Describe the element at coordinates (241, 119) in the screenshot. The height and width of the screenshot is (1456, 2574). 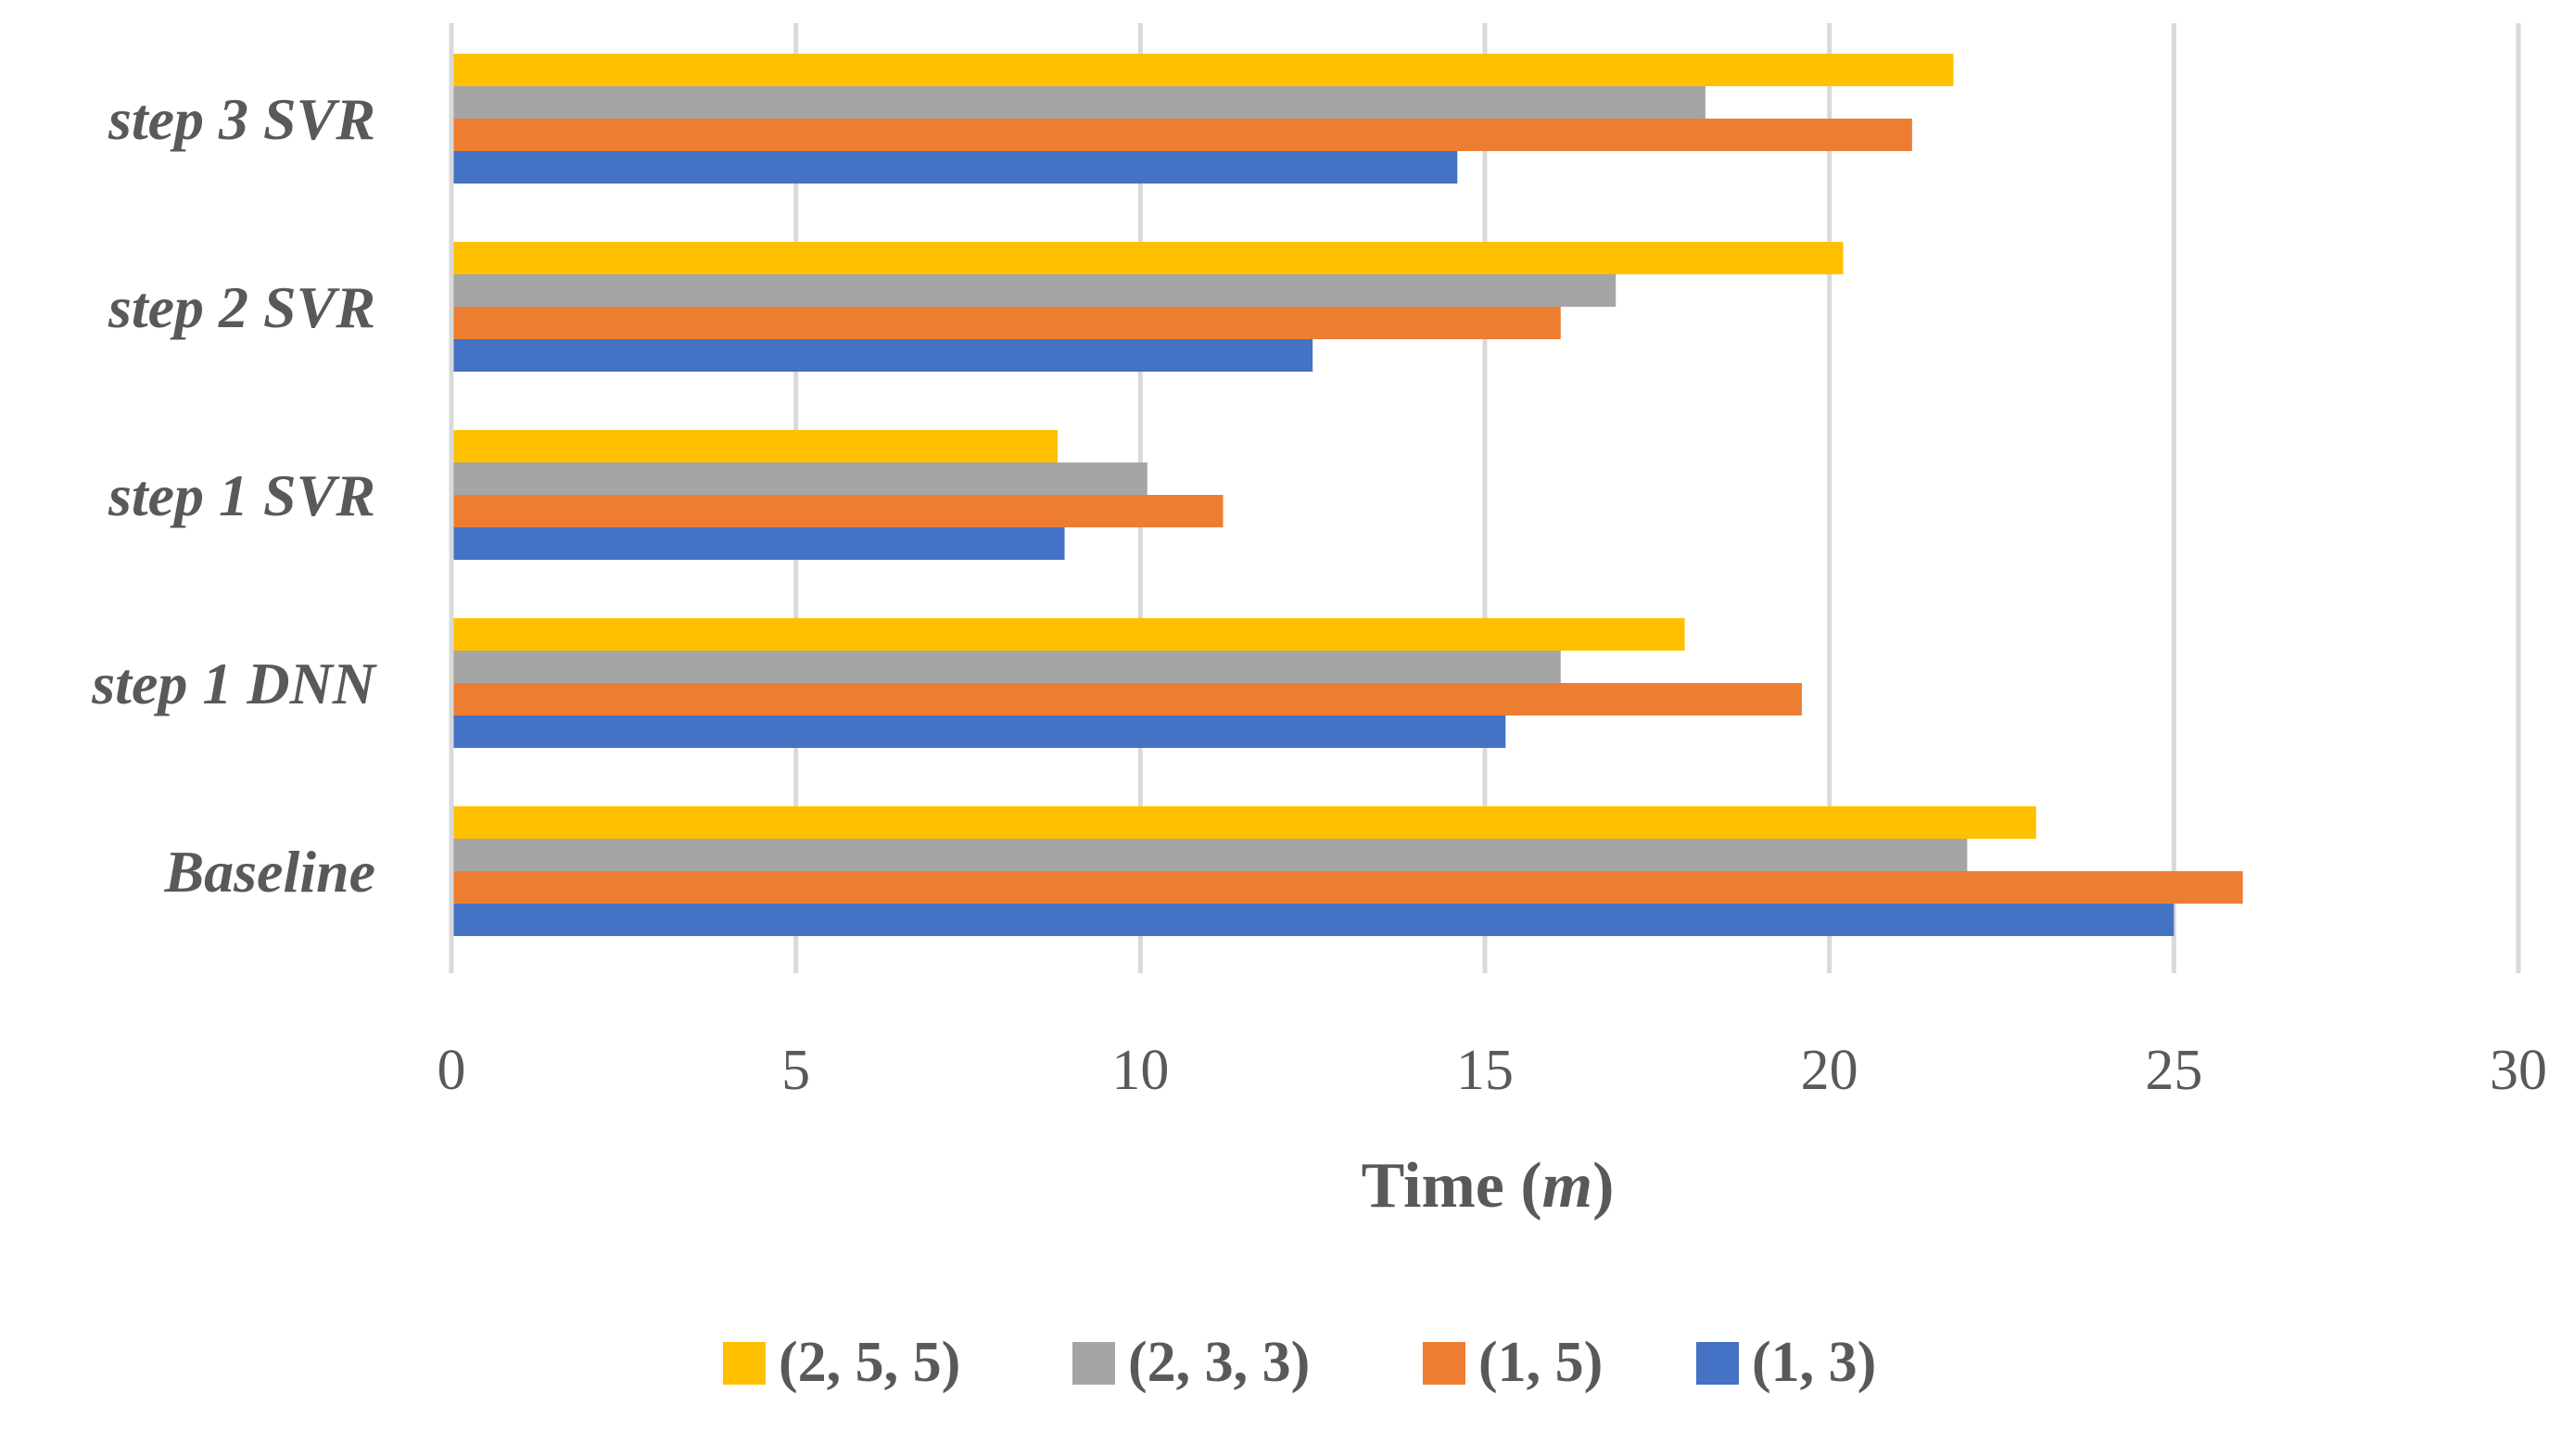
I see `category-label-step-3-svr: step 3 SVR` at that location.